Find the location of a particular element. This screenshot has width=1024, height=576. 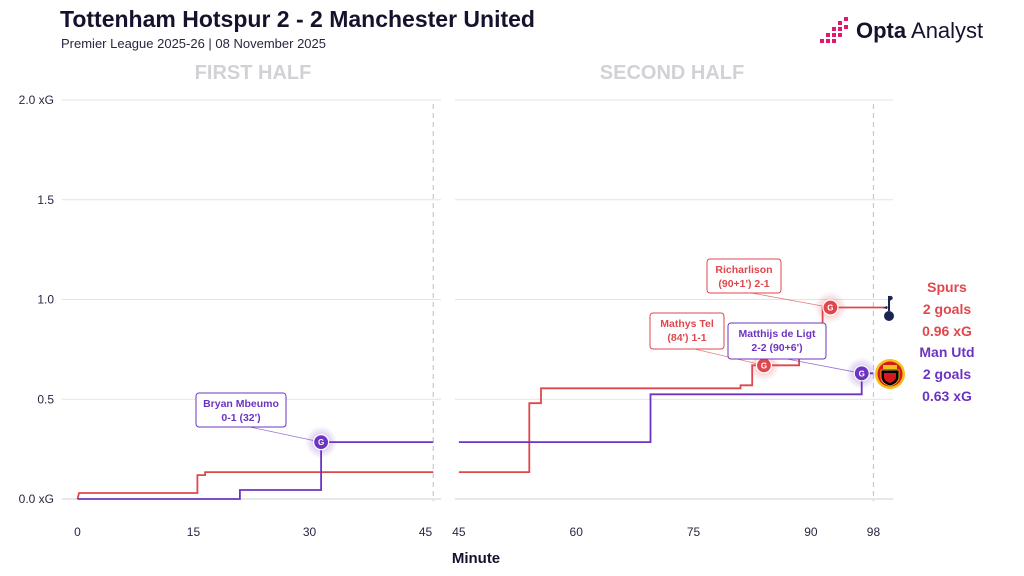

x-tick-label: 30 is located at coordinates (310, 532).